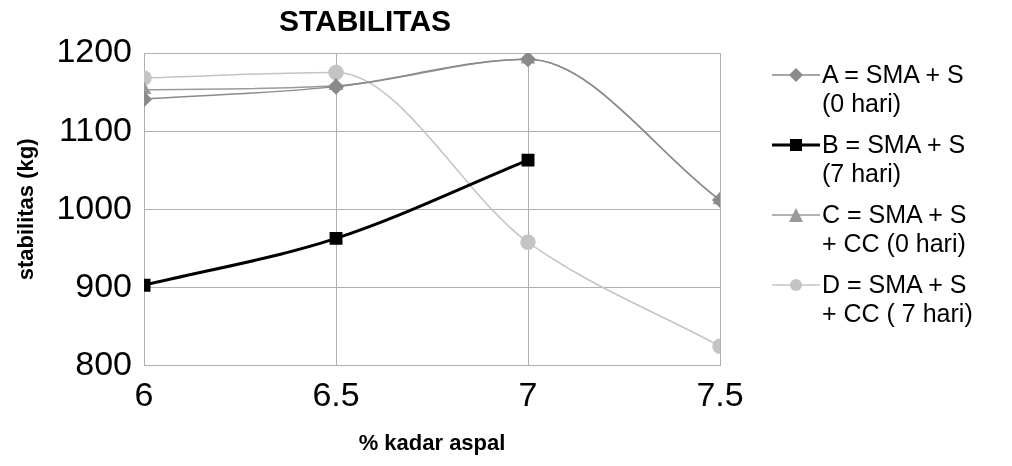 The width and height of the screenshot is (1012, 466). Describe the element at coordinates (895, 229) in the screenshot. I see `legend-label: C = SMA + S + CC (0 hari)` at that location.